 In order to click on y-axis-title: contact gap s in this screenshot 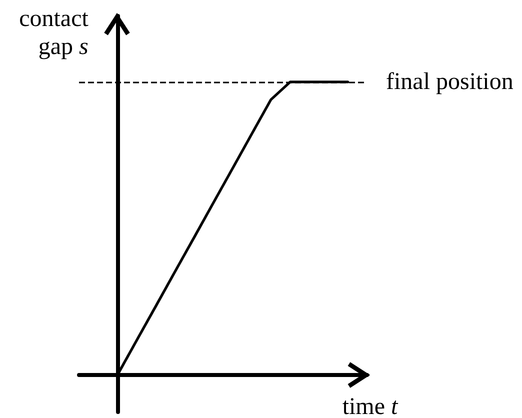, I will do `click(53, 33)`.